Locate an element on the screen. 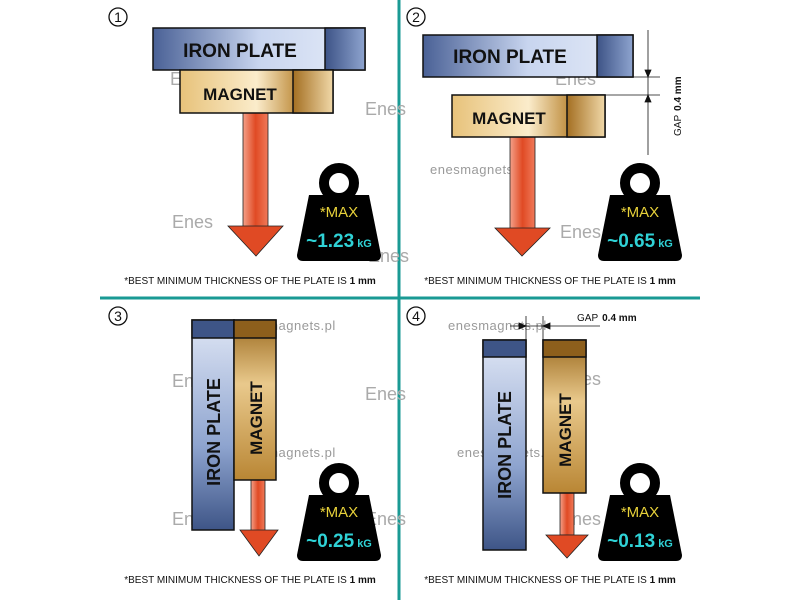 The height and width of the screenshot is (600, 800). weight-icon: *MAX ~1.23 kG is located at coordinates (339, 214).